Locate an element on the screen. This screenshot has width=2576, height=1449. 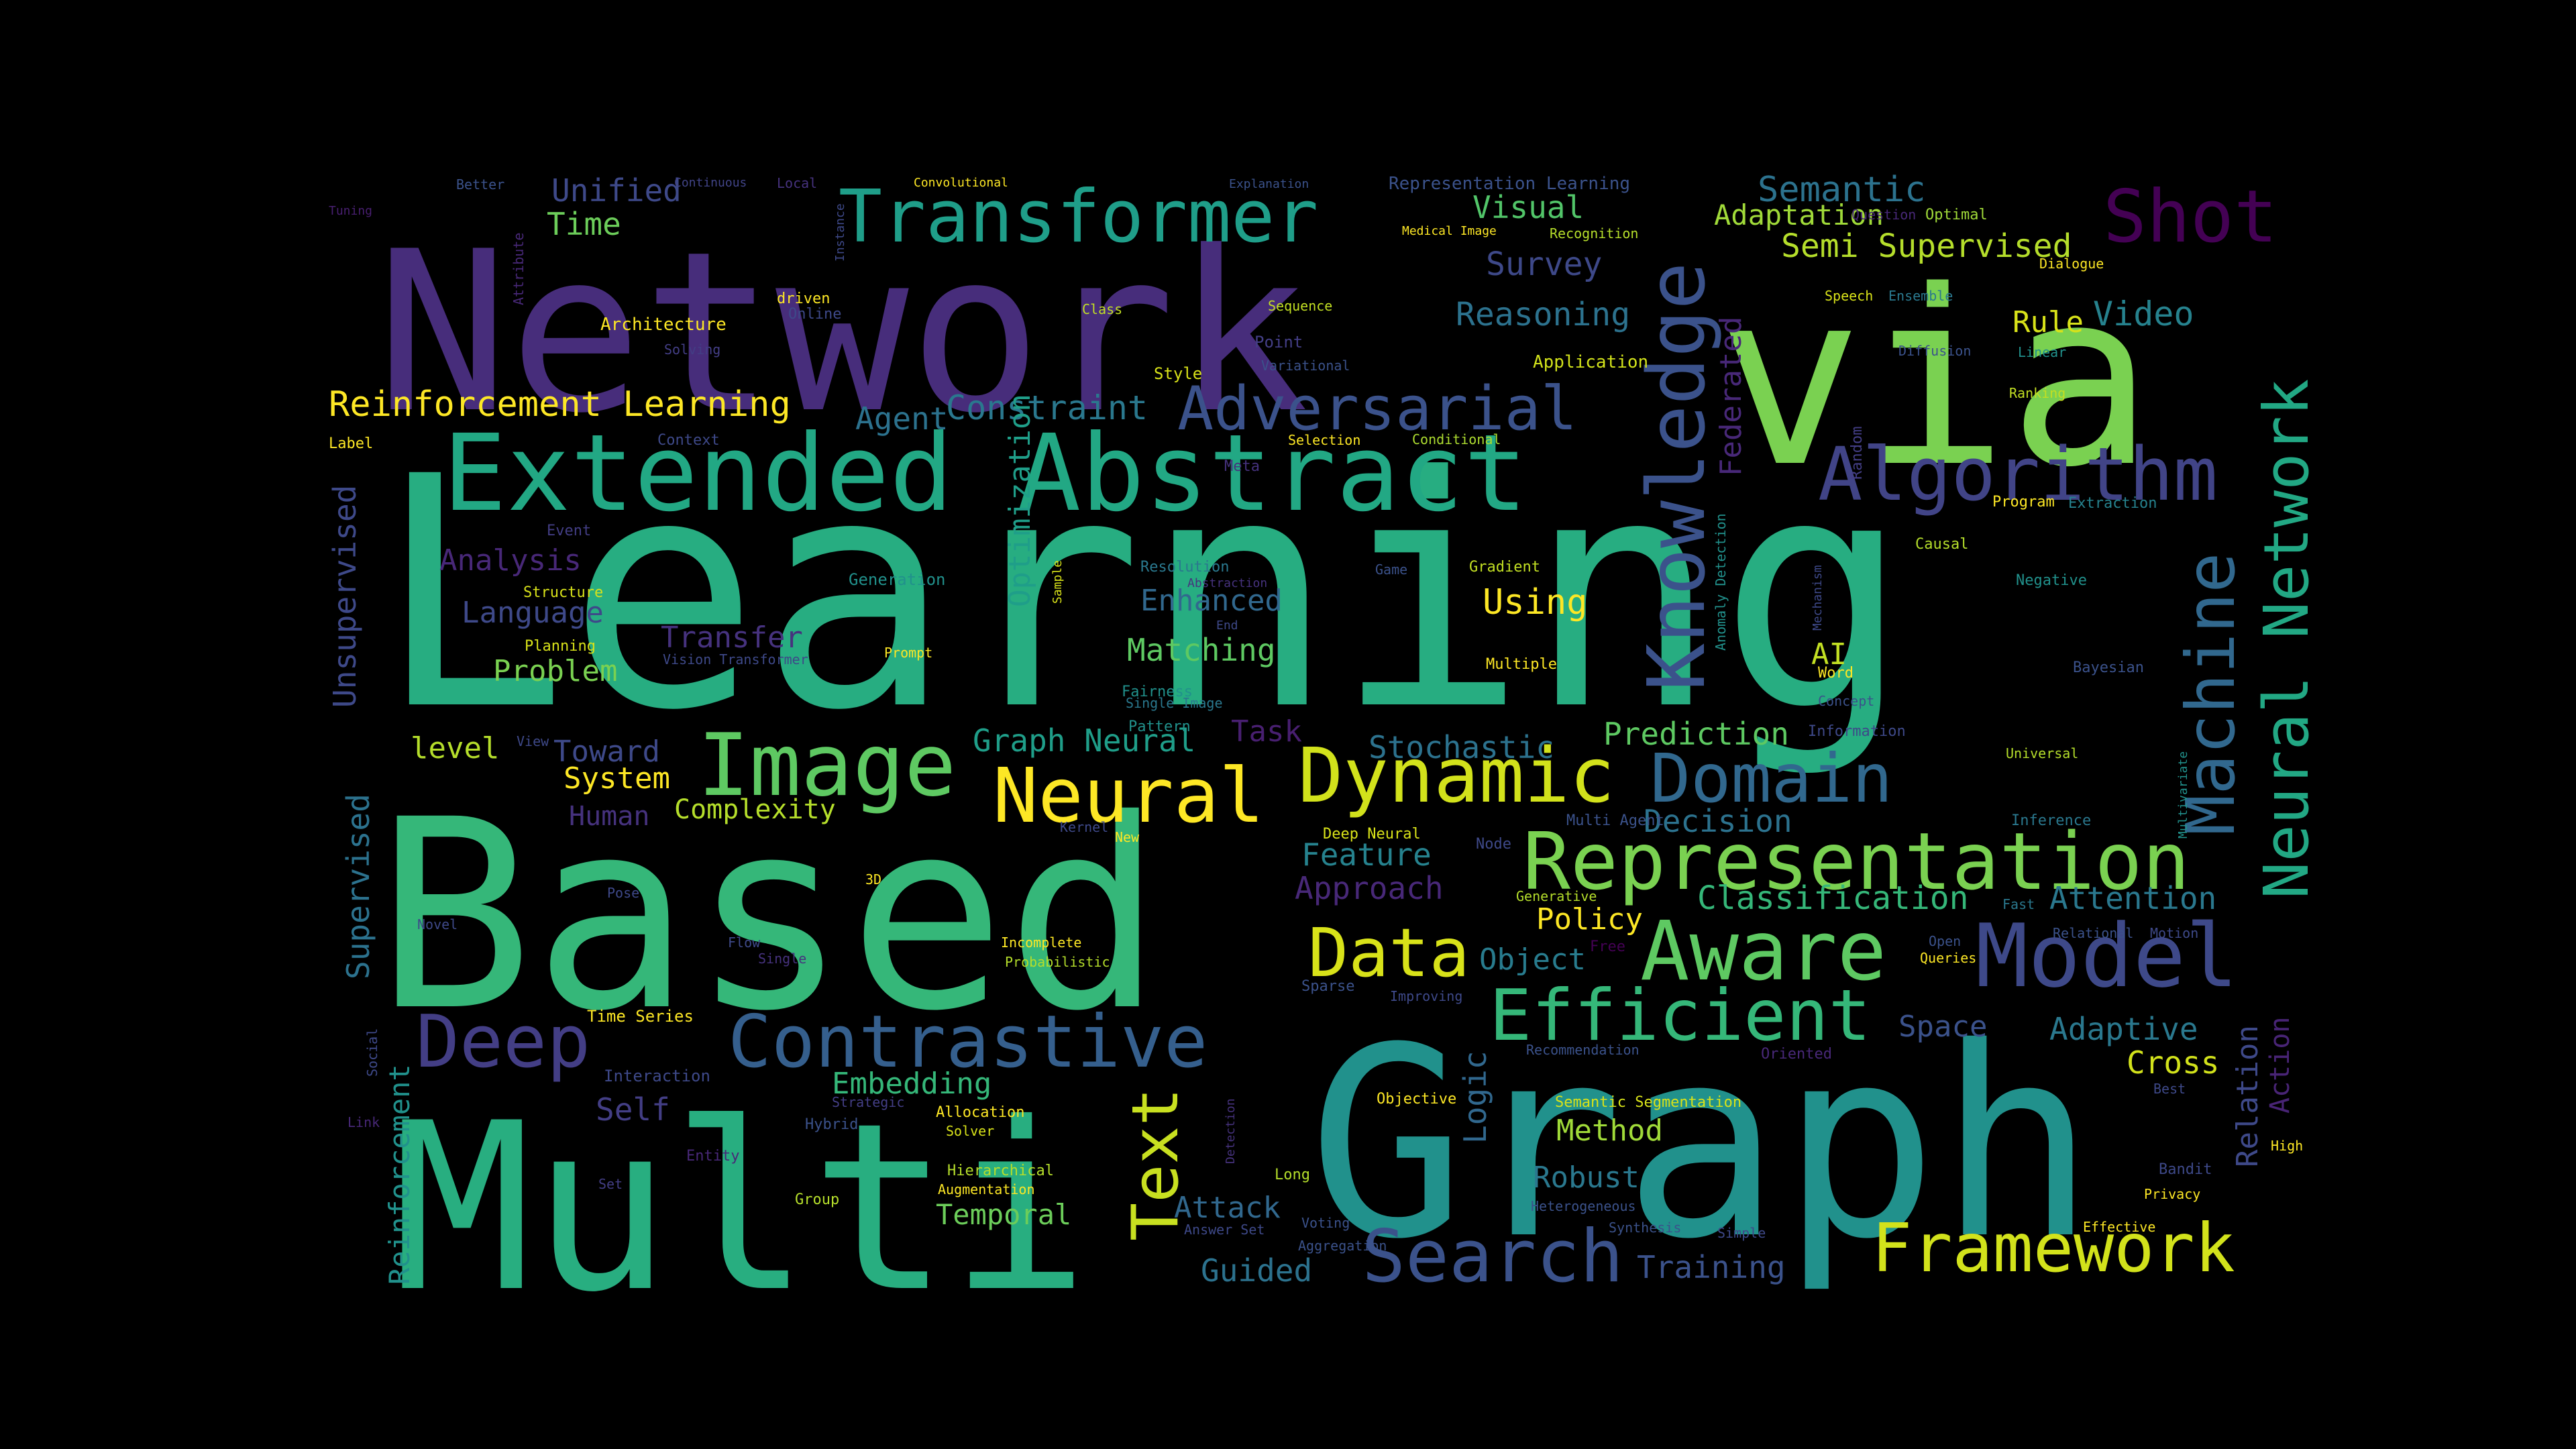
word-aware: Aware is located at coordinates (1763, 951).